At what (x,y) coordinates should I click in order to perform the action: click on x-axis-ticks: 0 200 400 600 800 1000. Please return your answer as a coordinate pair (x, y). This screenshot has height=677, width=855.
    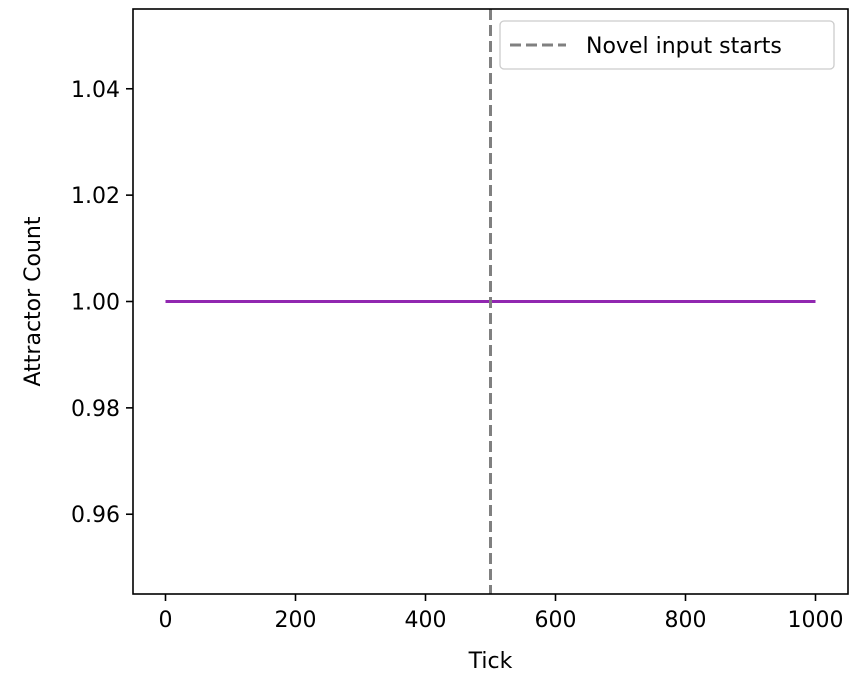
    Looking at the image, I should click on (501, 613).